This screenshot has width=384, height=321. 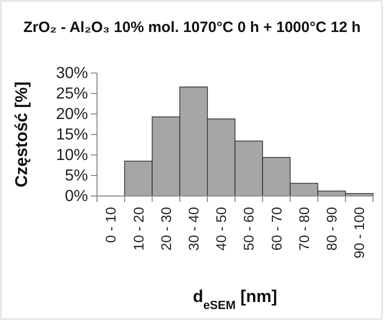 I want to click on x-tick-label: 20 - 30, so click(x=166, y=228).